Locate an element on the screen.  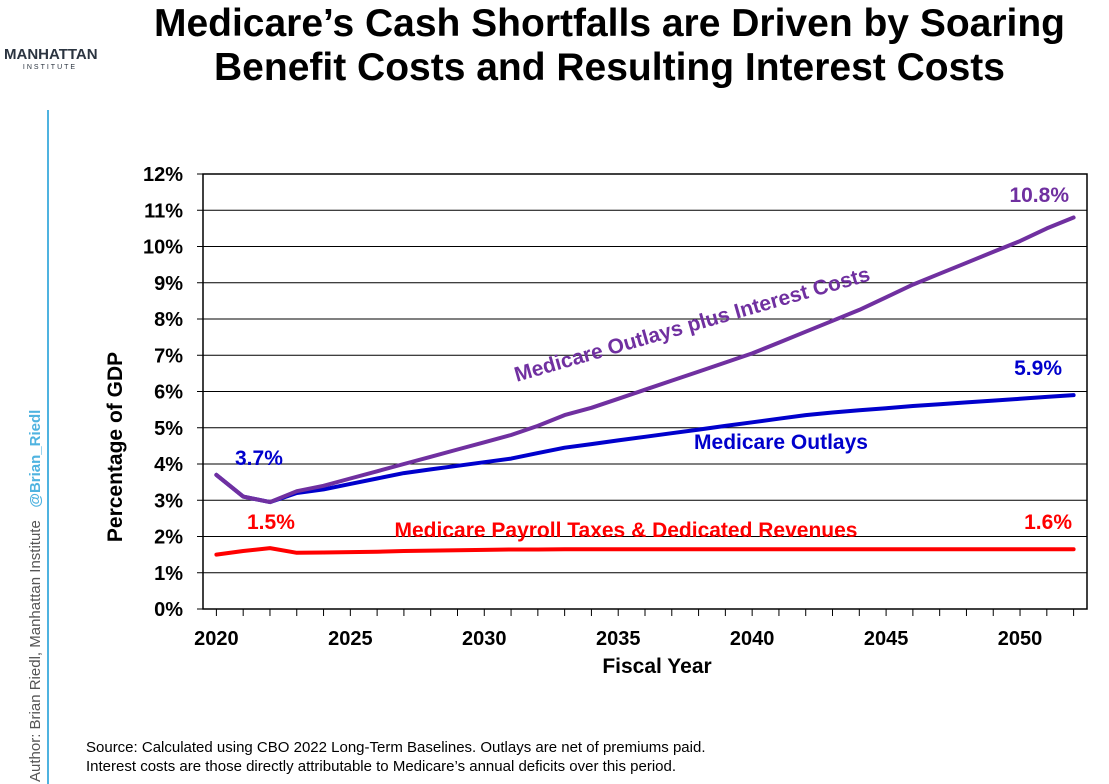
logo-subtitle: INSTITUTE is located at coordinates (50, 67).